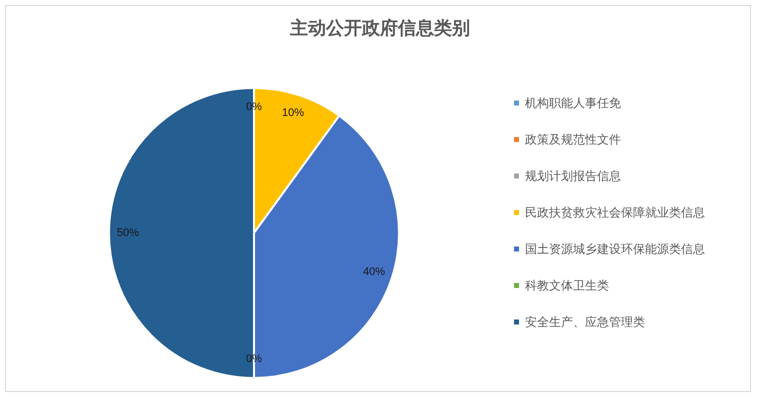  I want to click on legend-label: 安全生产、应急管理类, so click(585, 322).